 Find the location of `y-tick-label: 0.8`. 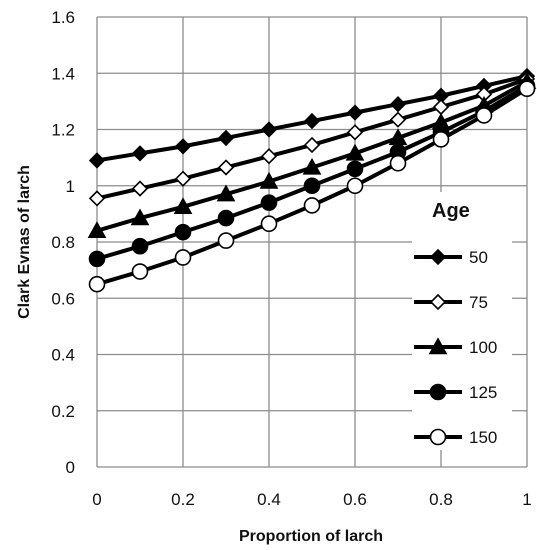

y-tick-label: 0.8 is located at coordinates (63, 242).